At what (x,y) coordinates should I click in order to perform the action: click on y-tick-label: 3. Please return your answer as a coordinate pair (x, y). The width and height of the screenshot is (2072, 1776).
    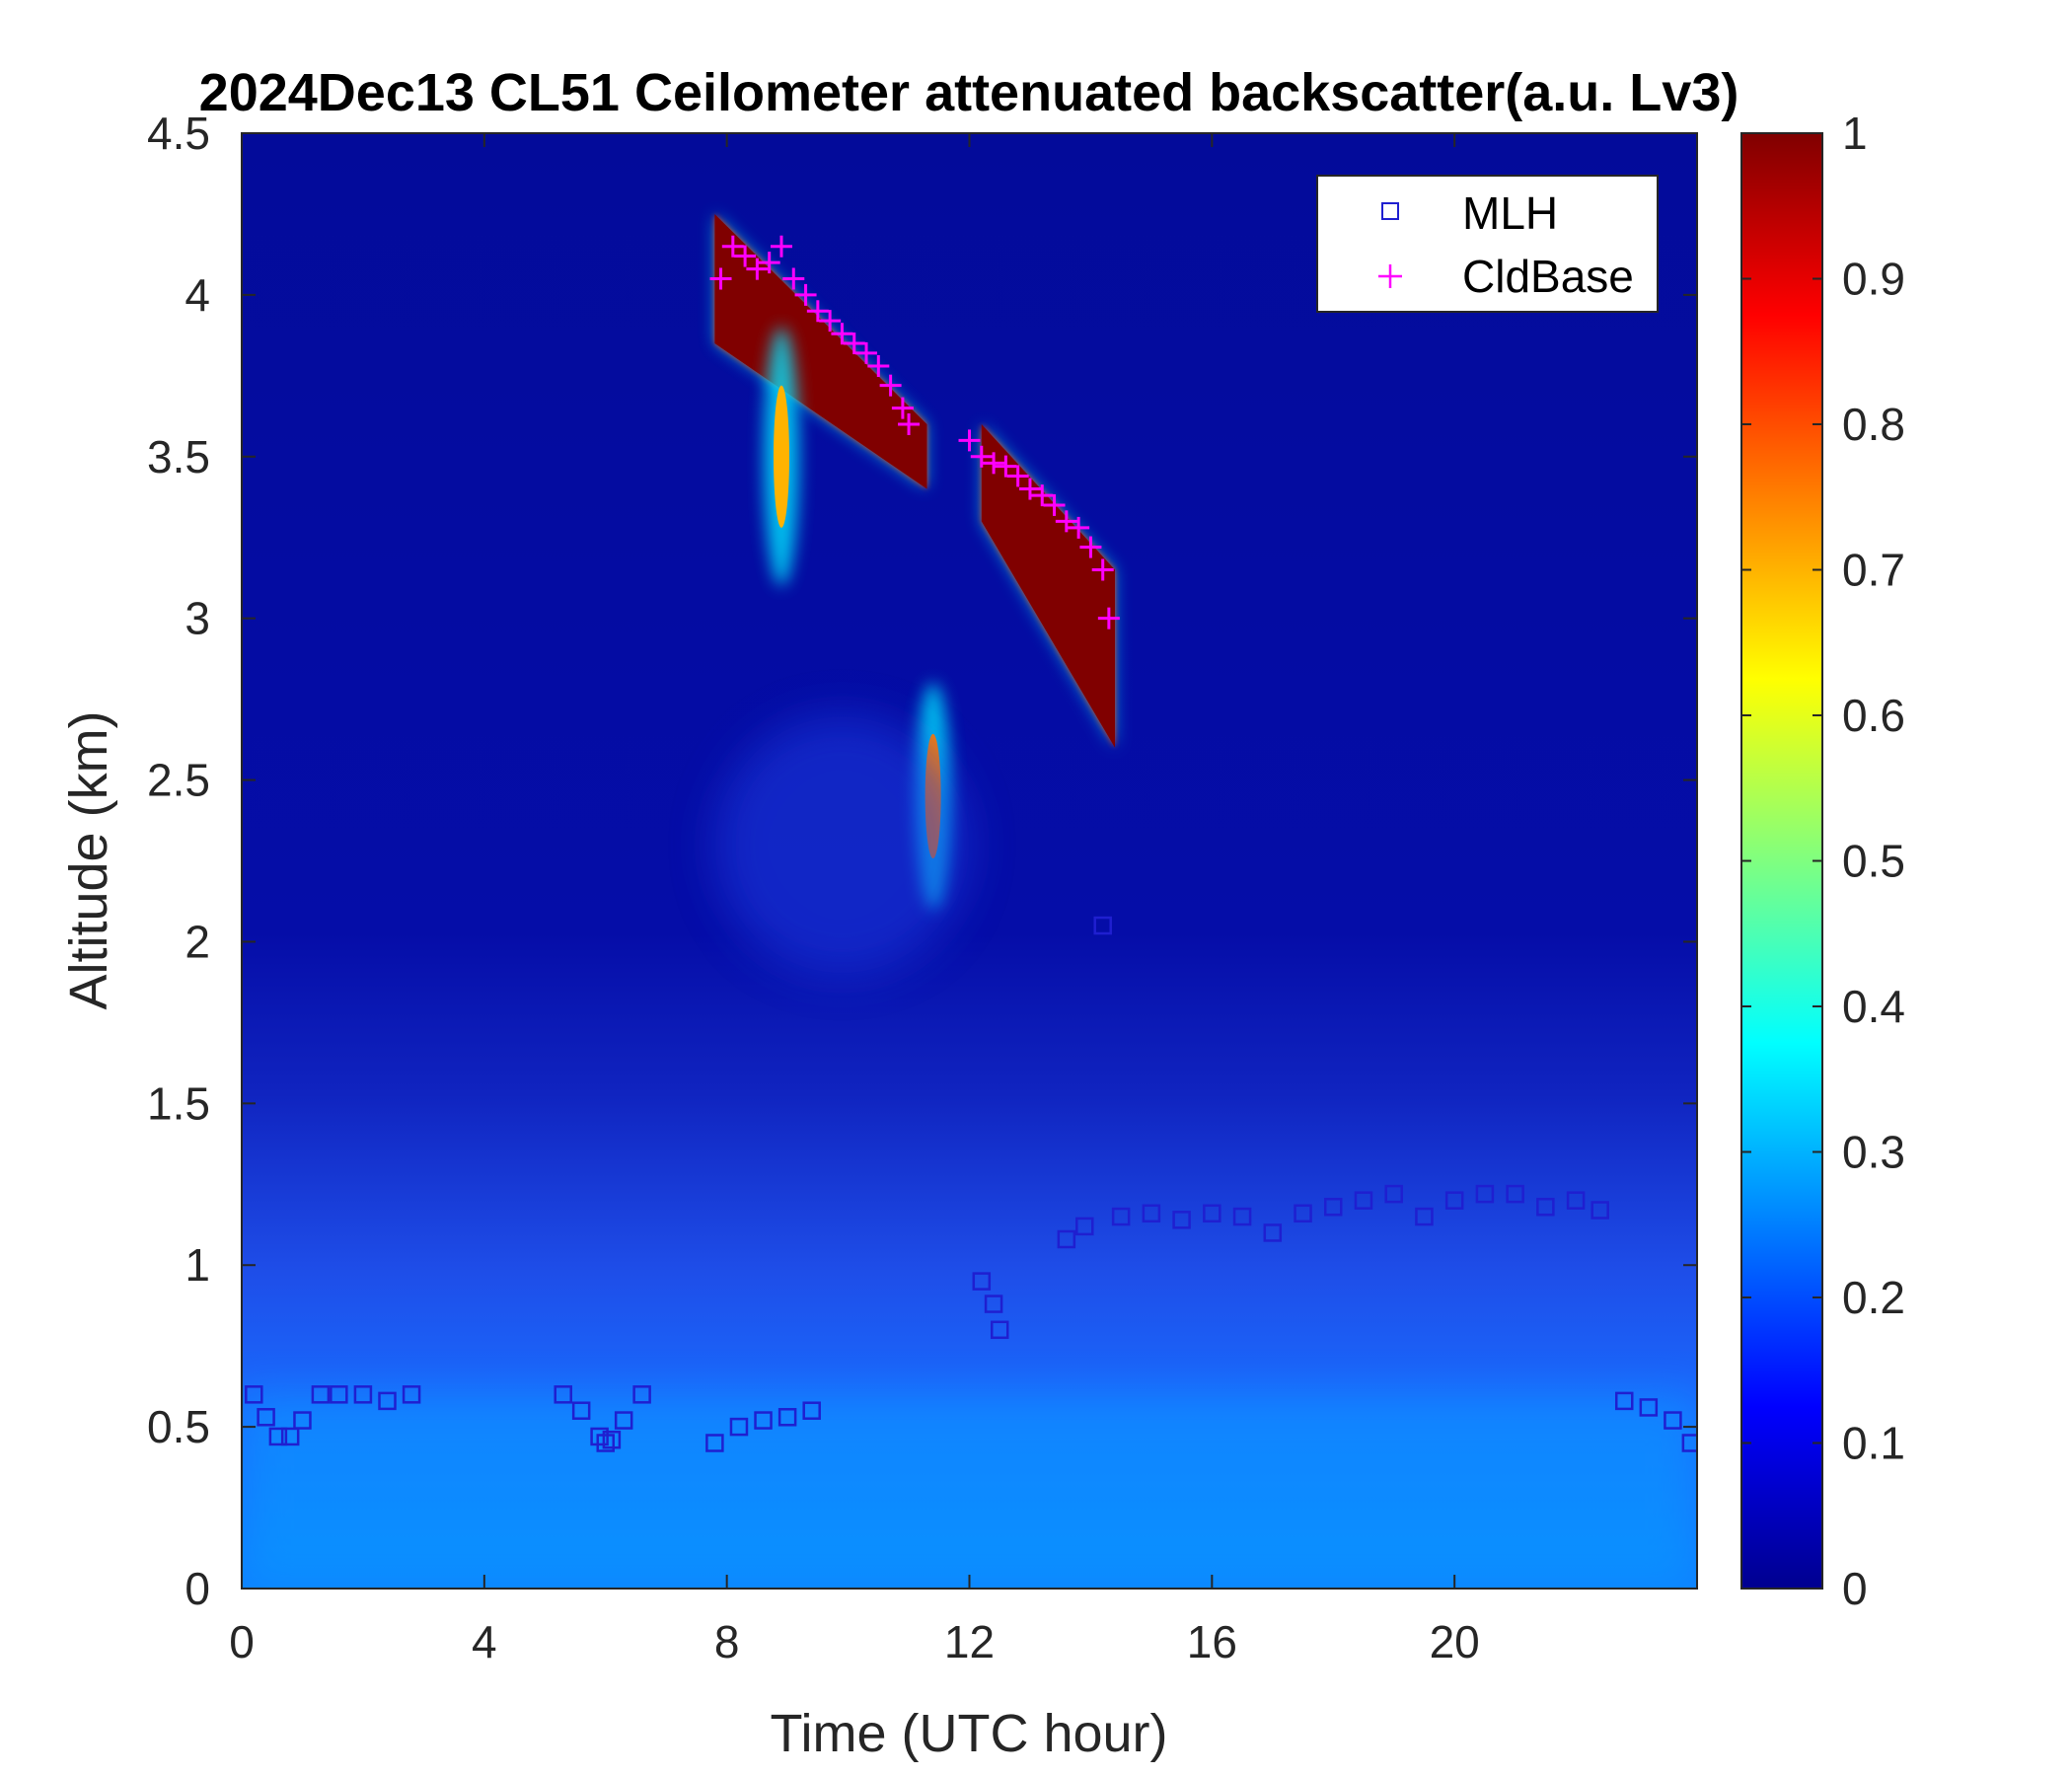
    Looking at the image, I should click on (198, 618).